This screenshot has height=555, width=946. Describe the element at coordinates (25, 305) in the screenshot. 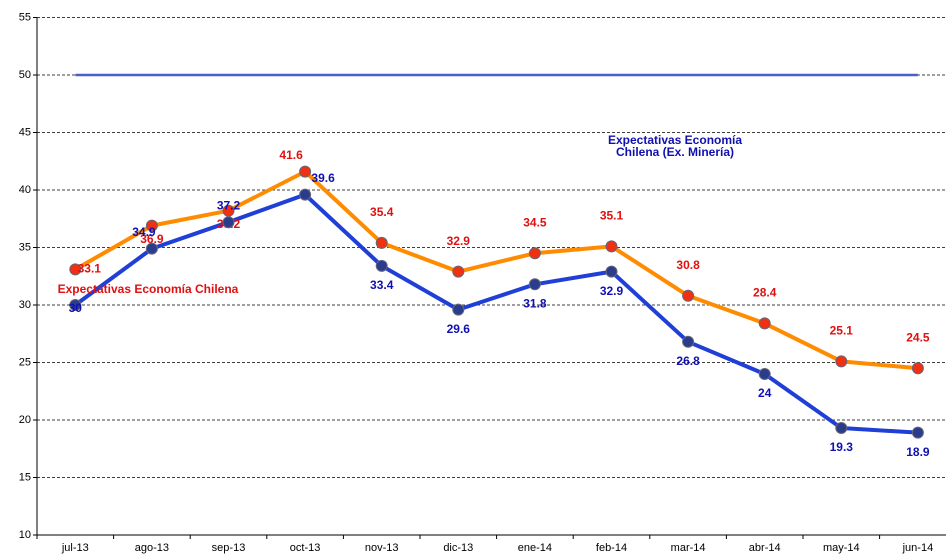

I see `y-tick-label: 30` at that location.